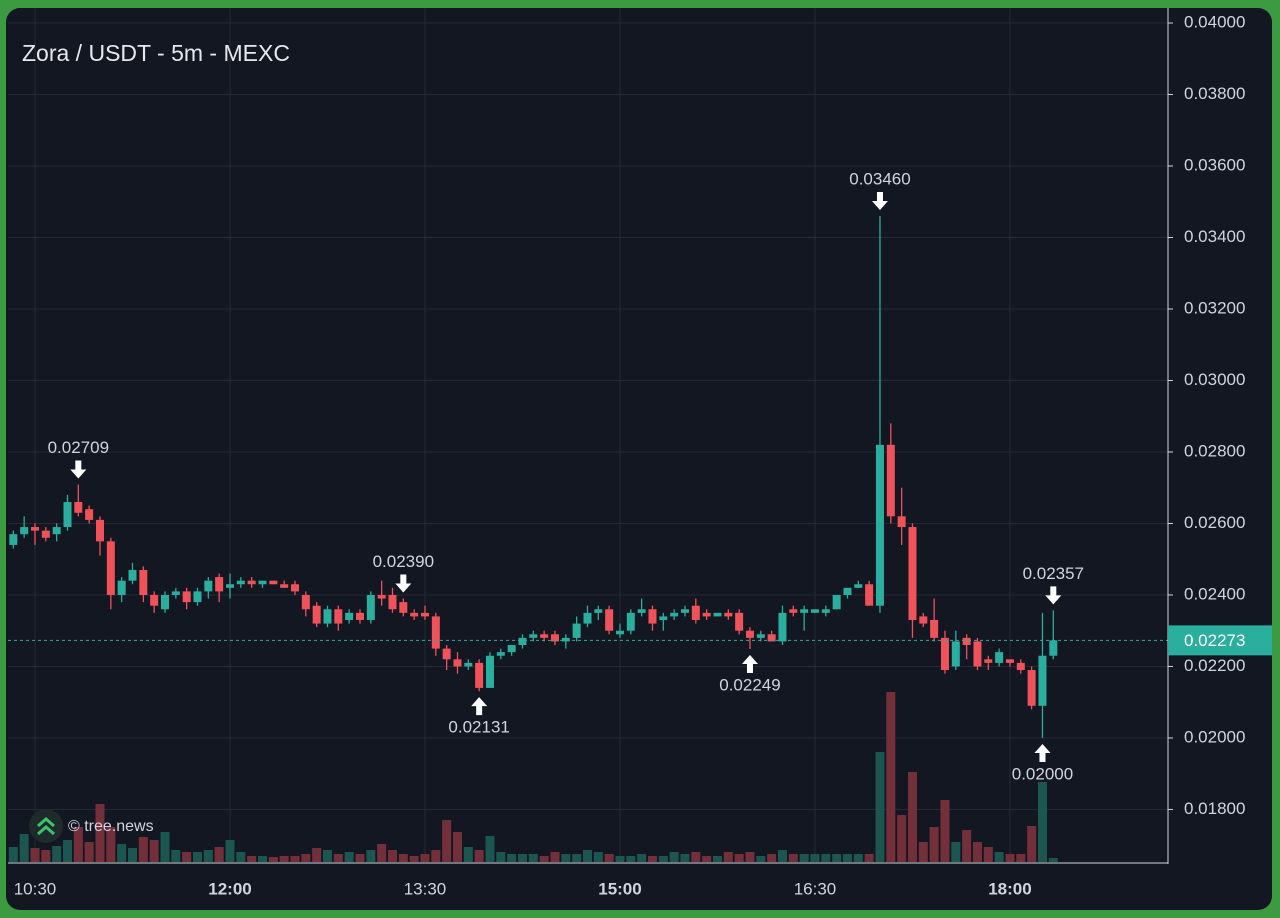  I want to click on y-tick-label: 0.02600, so click(1214, 522).